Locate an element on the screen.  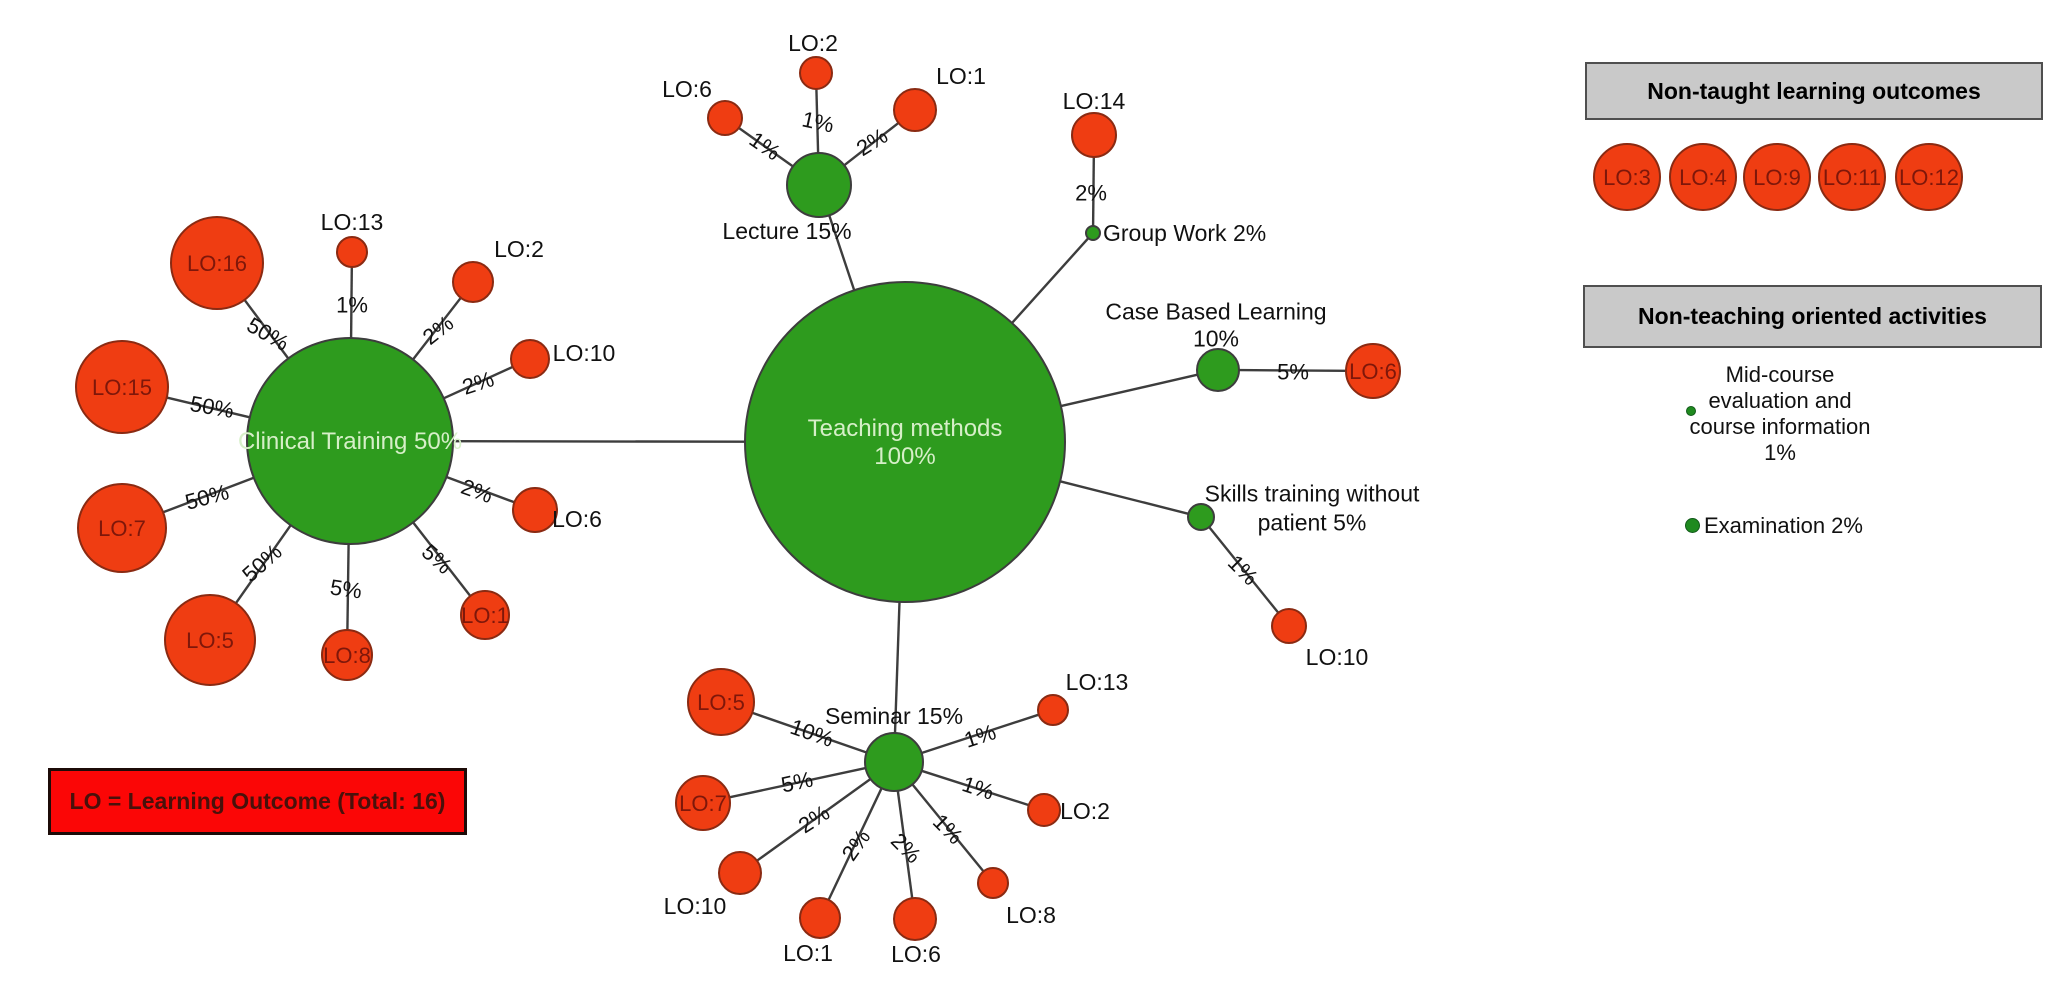
edge-label-seminar-s_lo6: 2% is located at coordinates (906, 848).